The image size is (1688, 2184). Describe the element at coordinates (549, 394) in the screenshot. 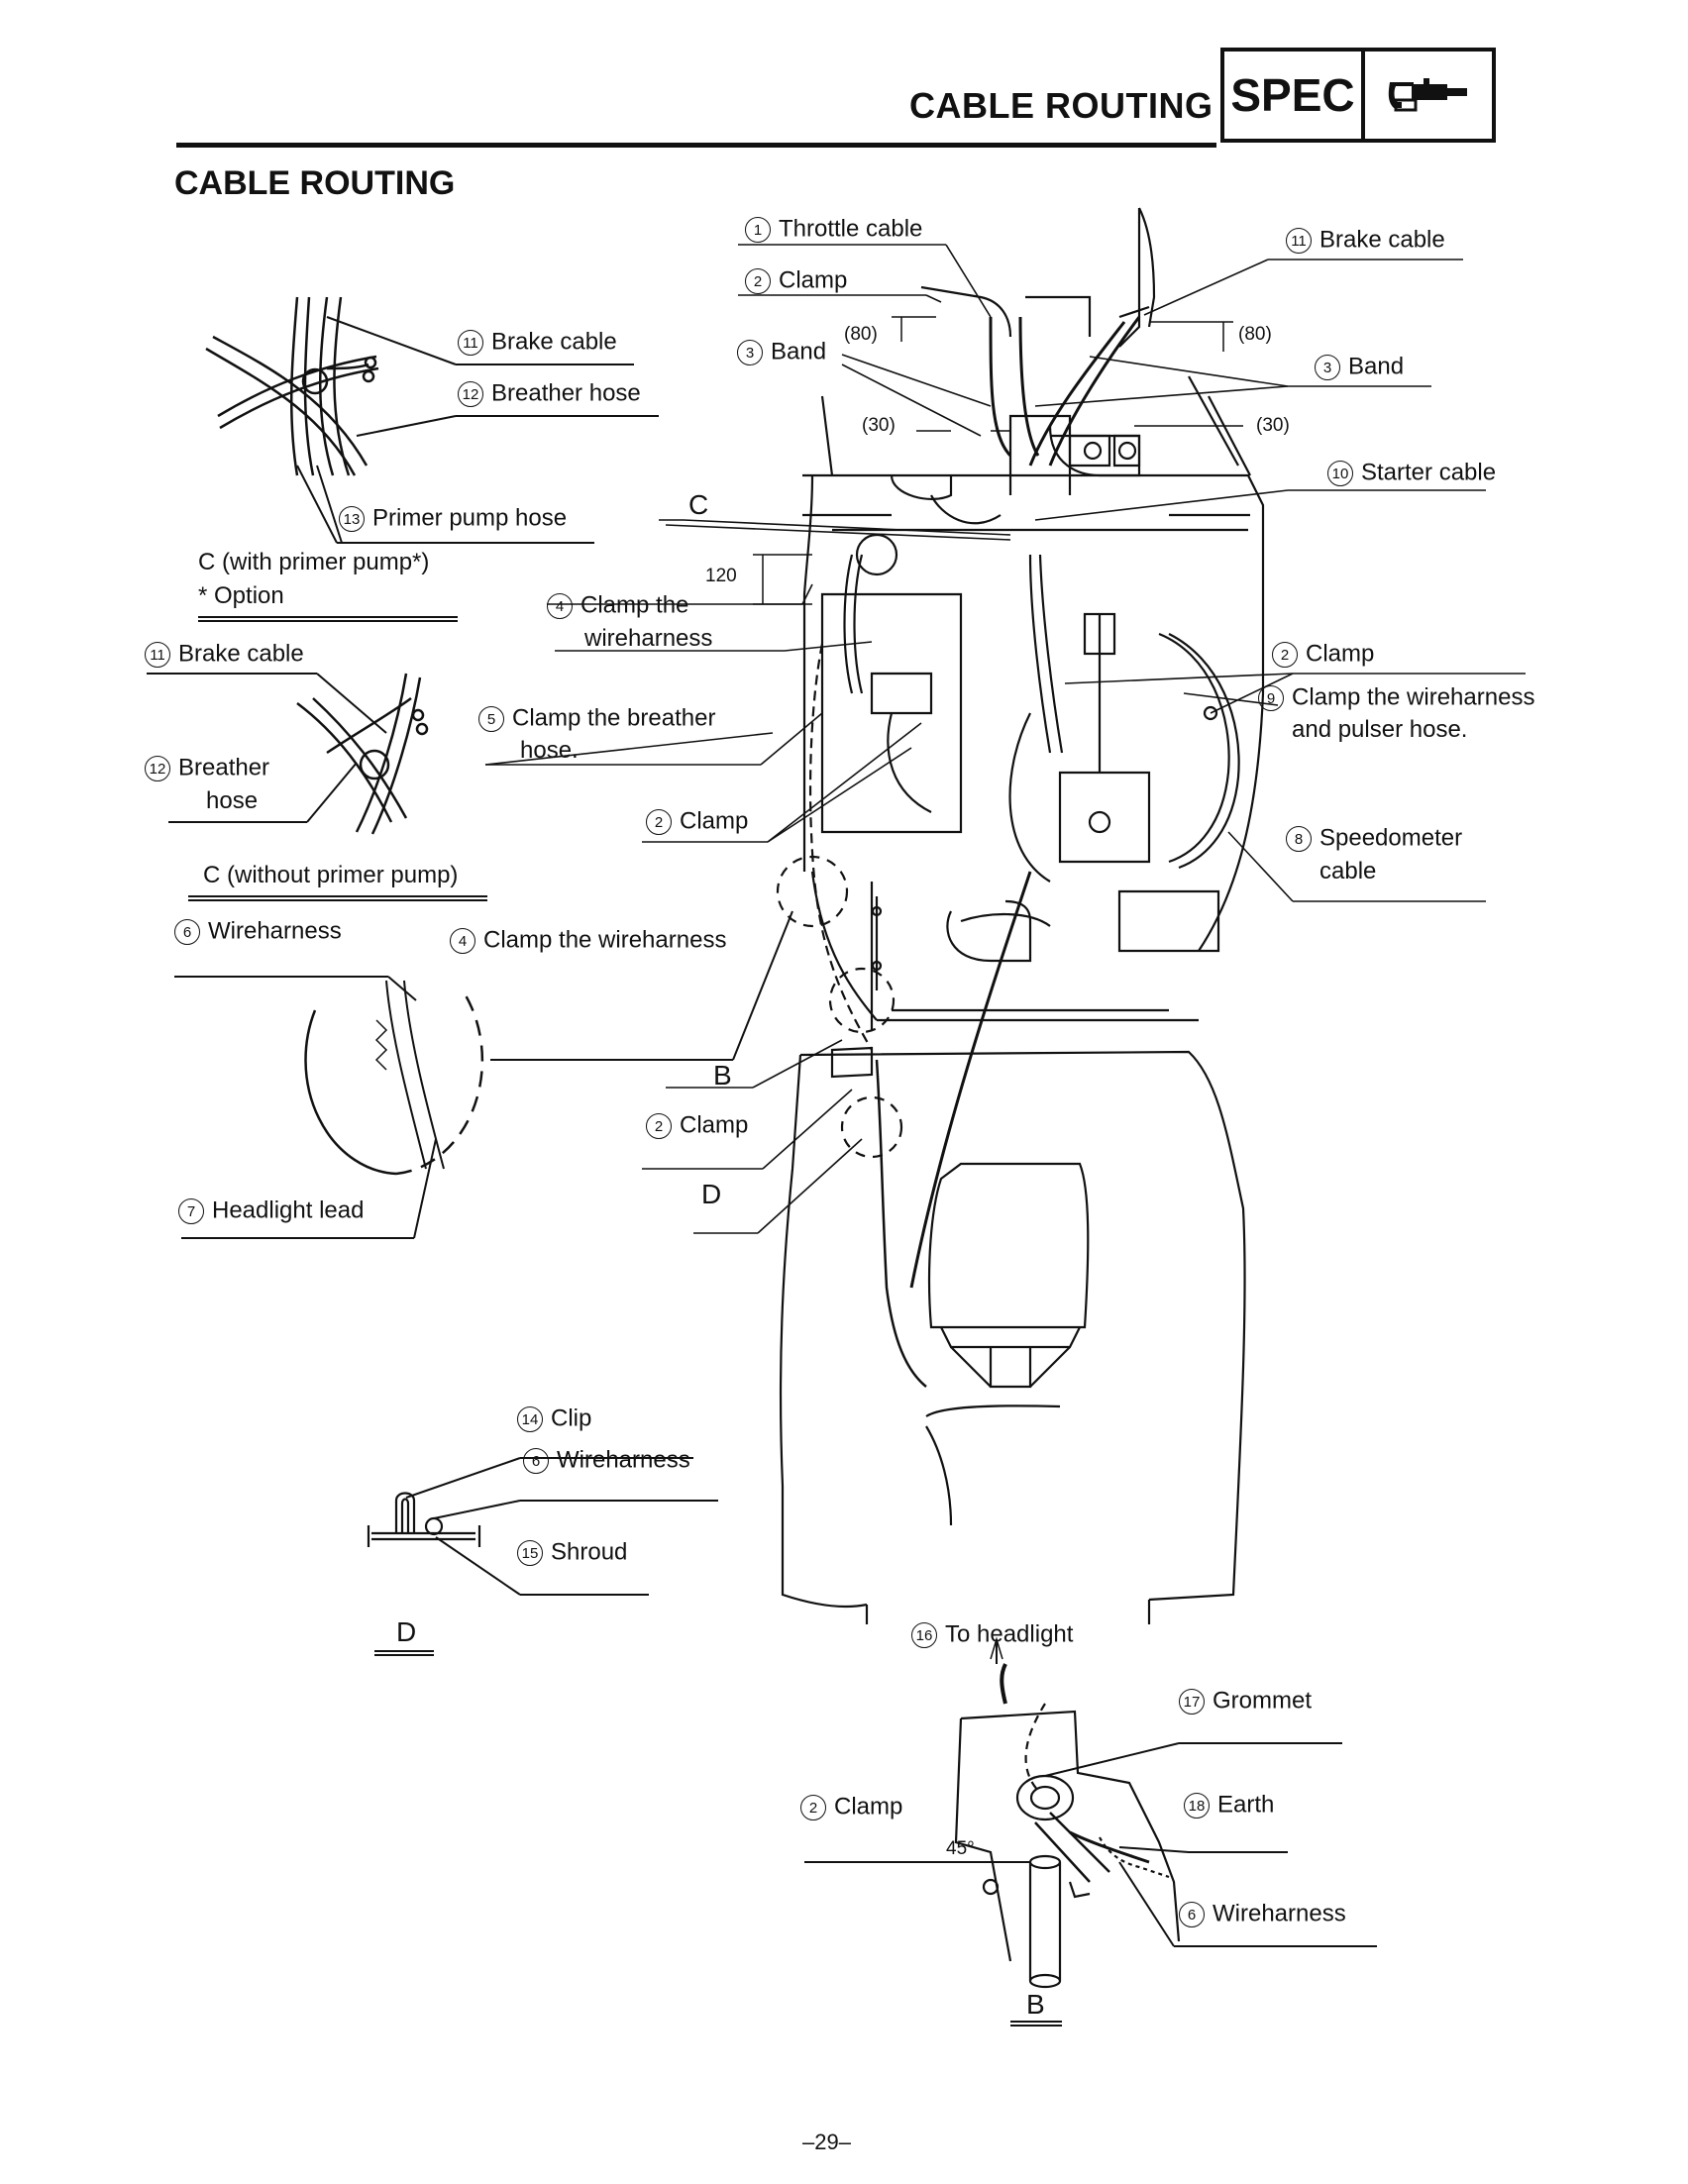

I see `label-breather-hose-inset: 12 Breather hose` at that location.